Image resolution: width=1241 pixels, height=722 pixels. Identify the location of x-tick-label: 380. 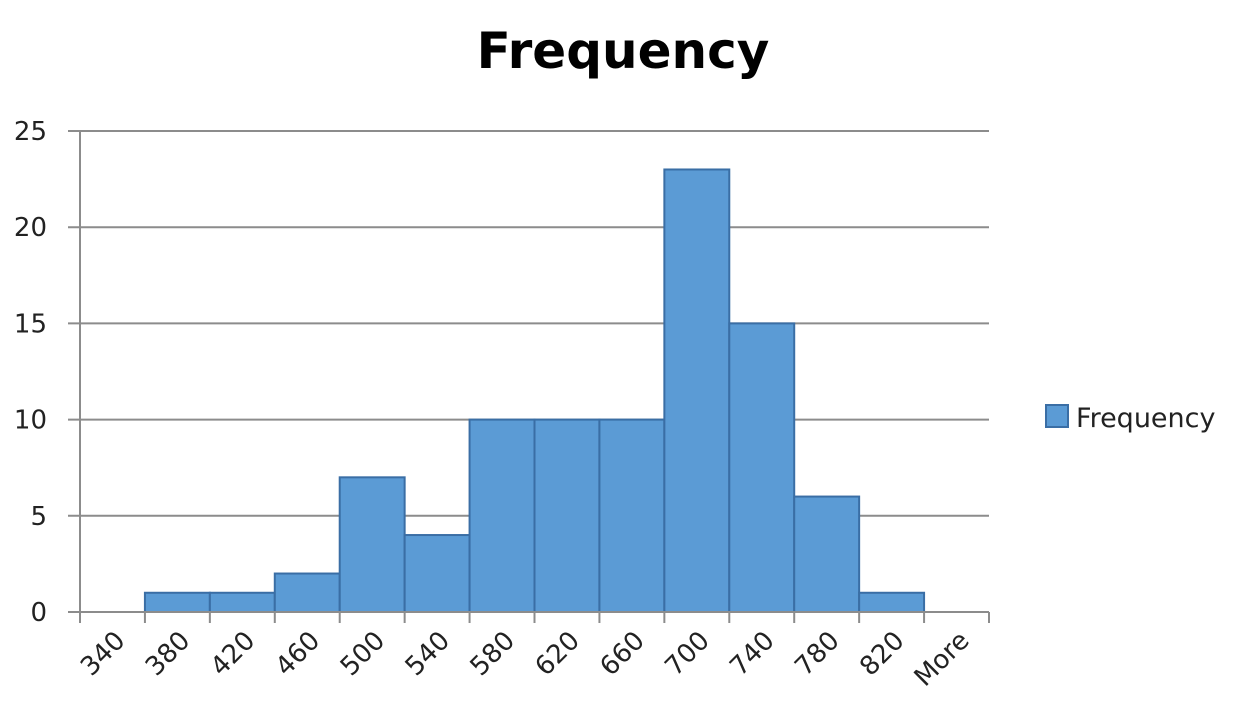
(168, 654).